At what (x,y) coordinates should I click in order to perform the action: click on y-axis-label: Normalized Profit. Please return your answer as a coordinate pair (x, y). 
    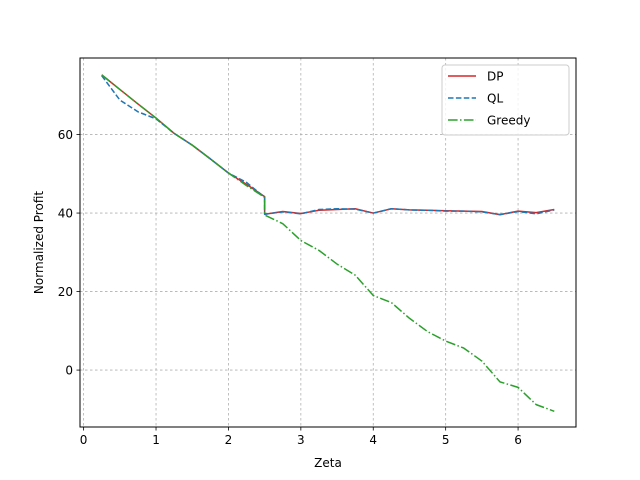
    Looking at the image, I should click on (39, 242).